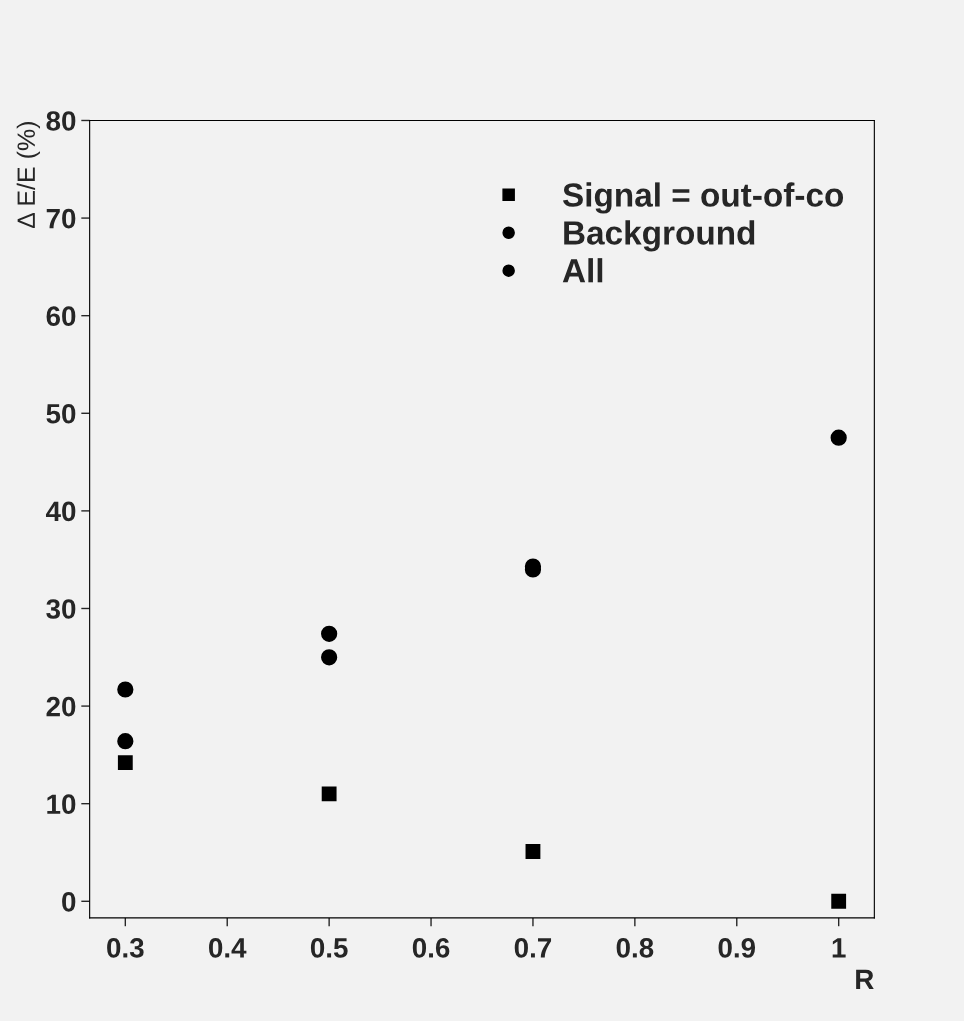 This screenshot has height=1021, width=964. I want to click on y-tick-label: 40, so click(60, 511).